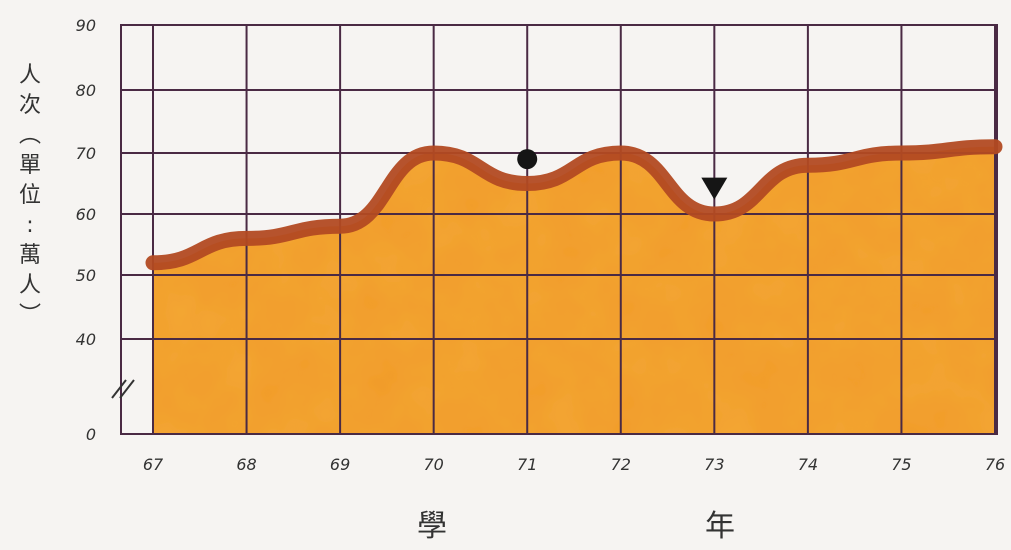 The height and width of the screenshot is (550, 1011). I want to click on x-tick-label: 67, so click(153, 464).